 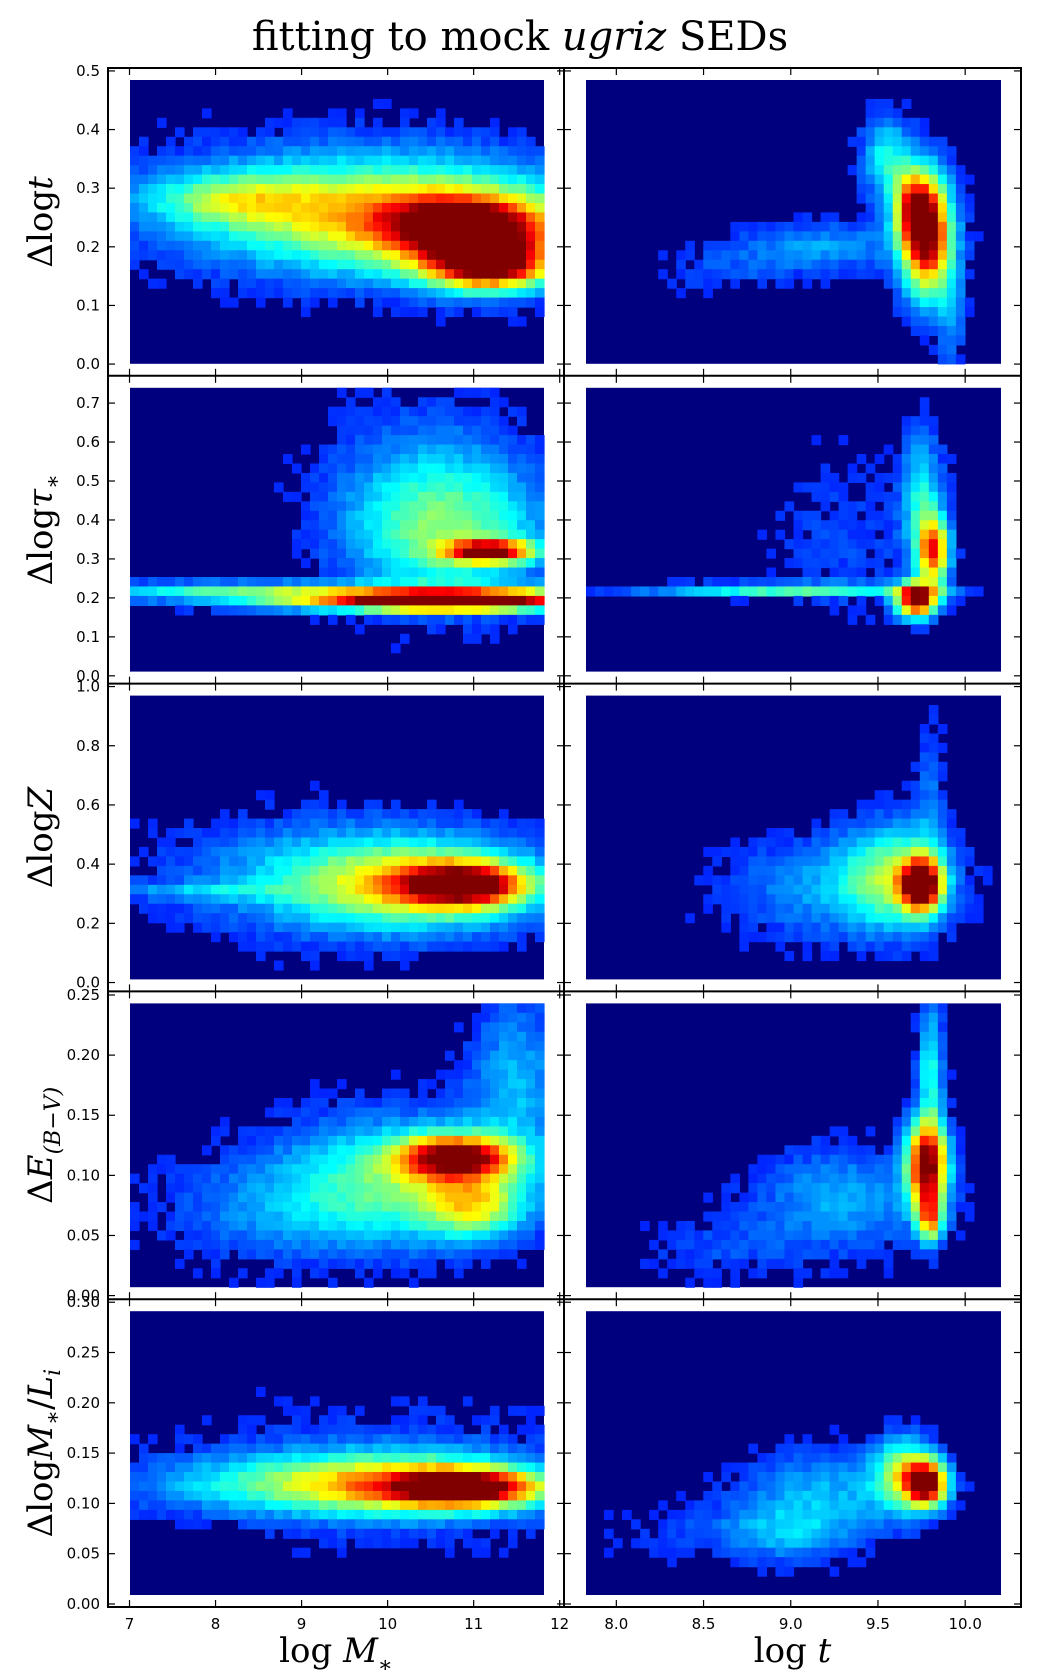 What do you see at coordinates (88, 805) in the screenshot?
I see `y-tick-label: 0.6` at bounding box center [88, 805].